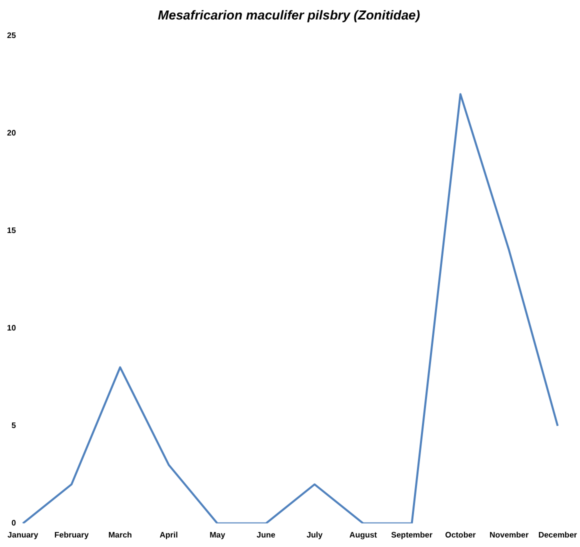 The width and height of the screenshot is (580, 547). What do you see at coordinates (11, 230) in the screenshot?
I see `y-tick-label: 15` at bounding box center [11, 230].